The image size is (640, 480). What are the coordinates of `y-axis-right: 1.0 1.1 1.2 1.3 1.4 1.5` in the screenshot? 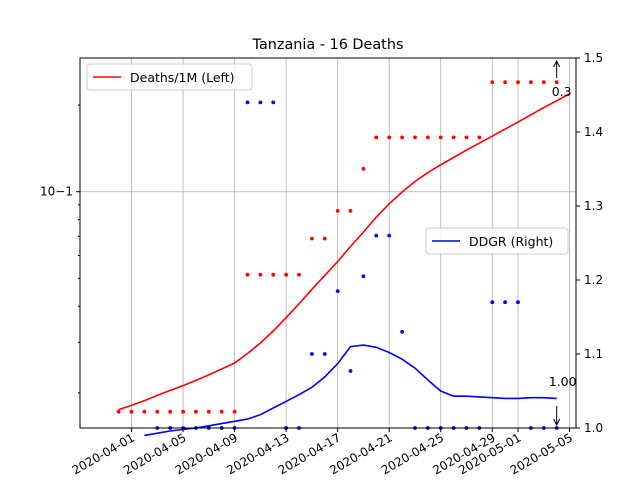 It's located at (589, 243).